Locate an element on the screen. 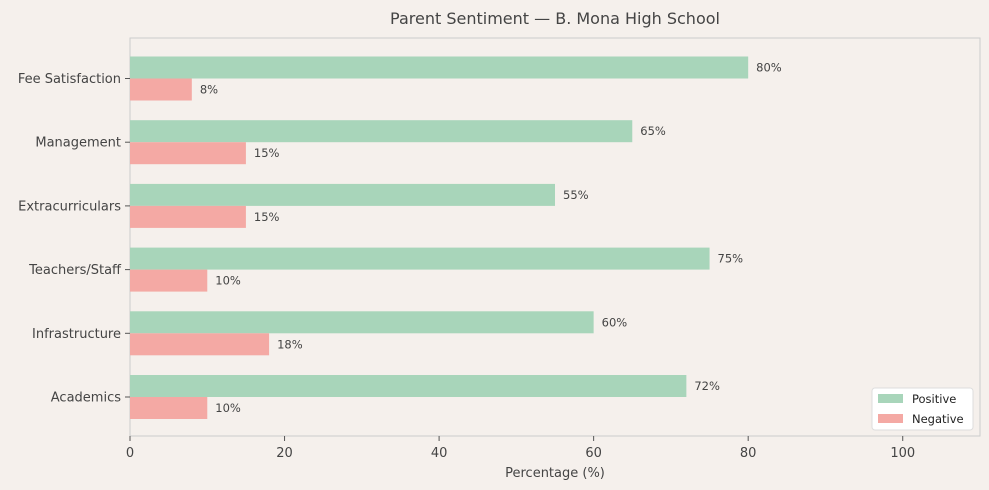 Image resolution: width=989 pixels, height=490 pixels. negative-bar-label: 18% is located at coordinates (290, 344).